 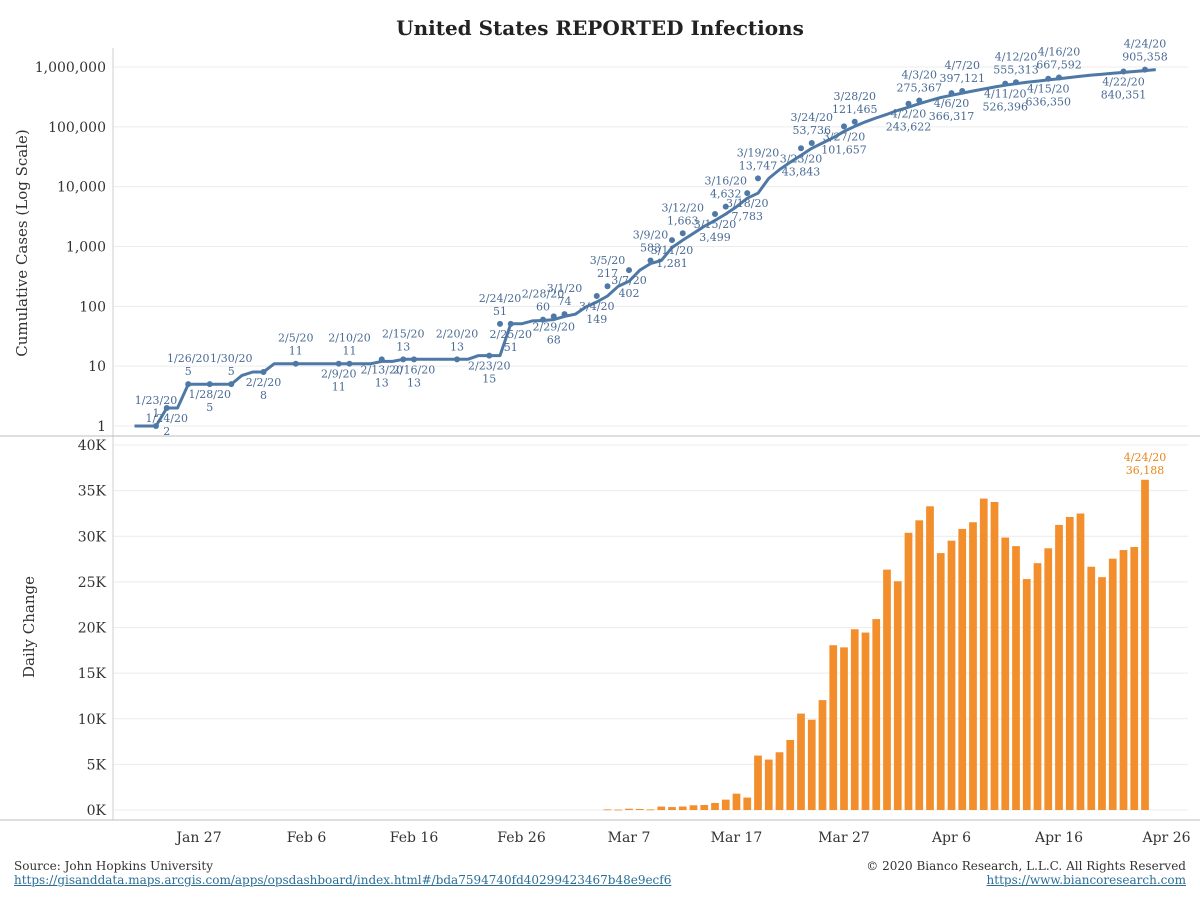 What do you see at coordinates (543, 307) in the screenshot?
I see `point-value-label: 60` at bounding box center [543, 307].